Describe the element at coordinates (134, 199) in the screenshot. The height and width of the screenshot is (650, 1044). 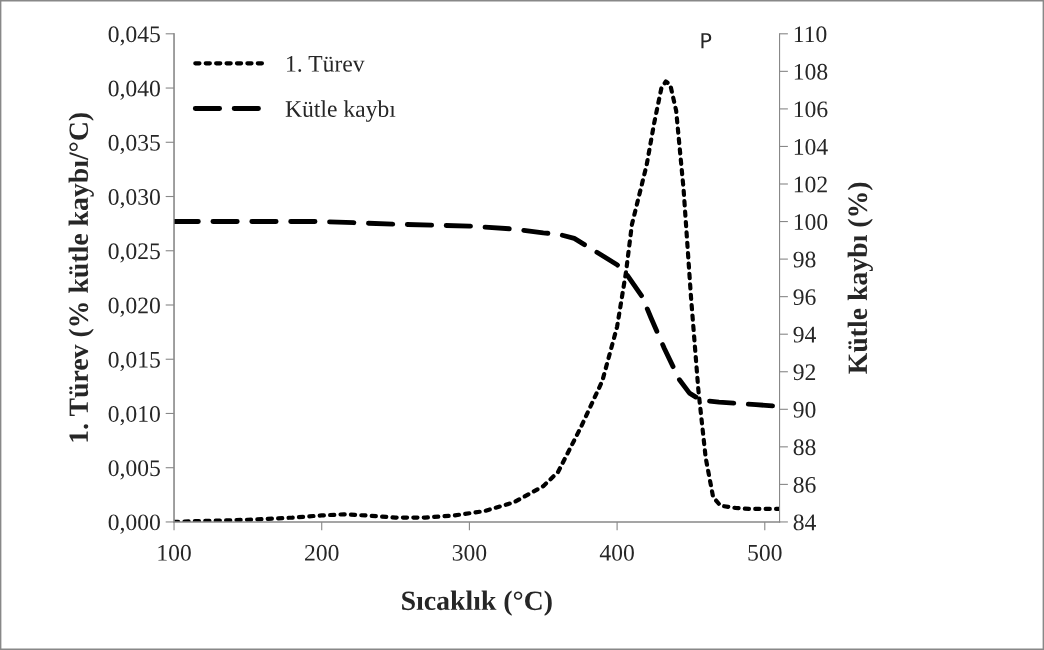
I see `y-tick-label: 0,030` at that location.